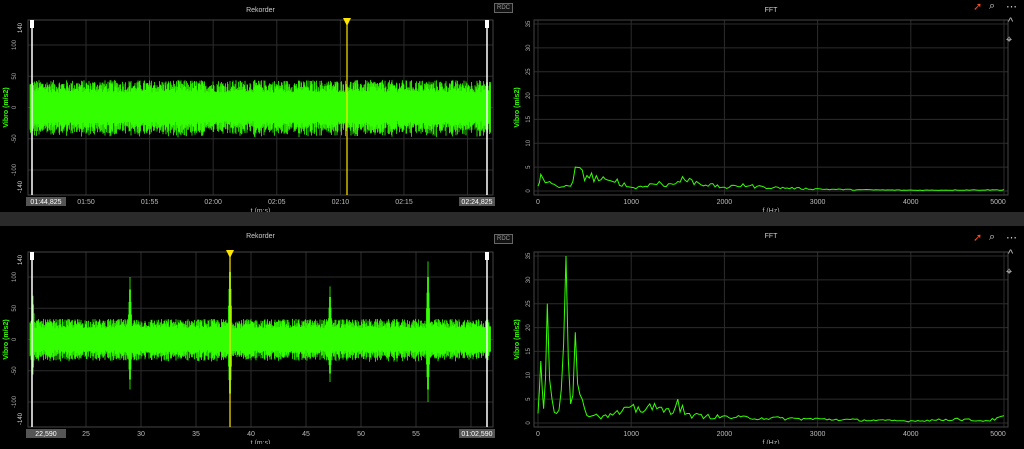 The image size is (1024, 449). I want to click on x-tick-label: 30, so click(141, 434).